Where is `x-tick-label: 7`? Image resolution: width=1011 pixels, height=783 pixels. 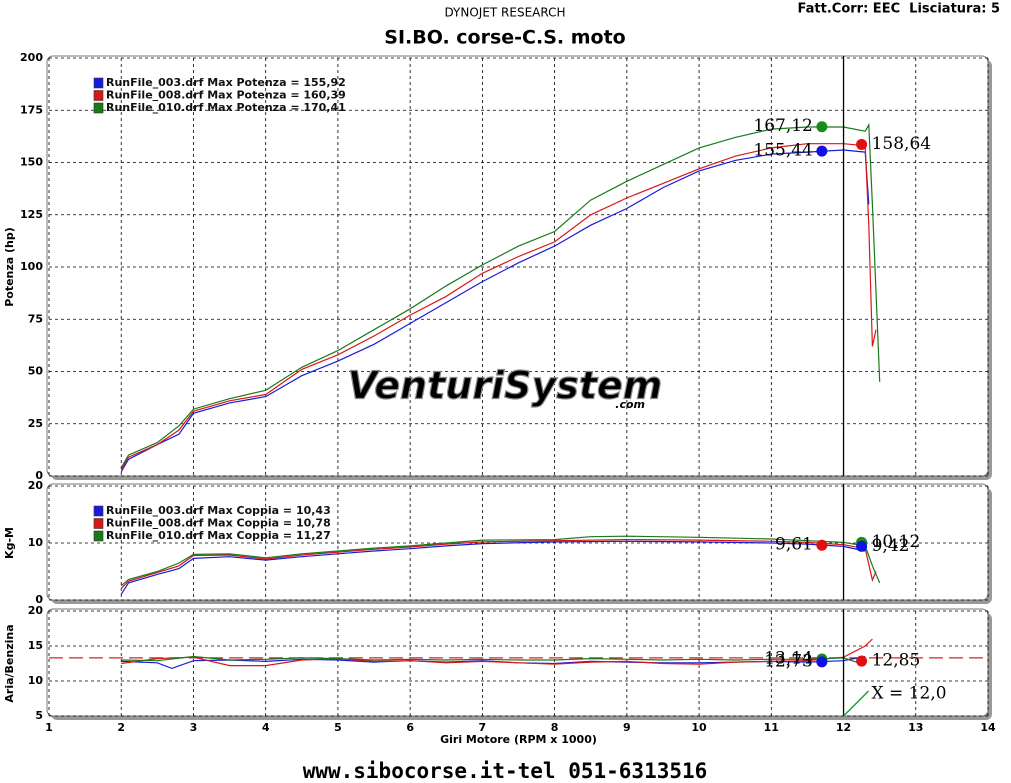
x-tick-label: 7 is located at coordinates (483, 727).